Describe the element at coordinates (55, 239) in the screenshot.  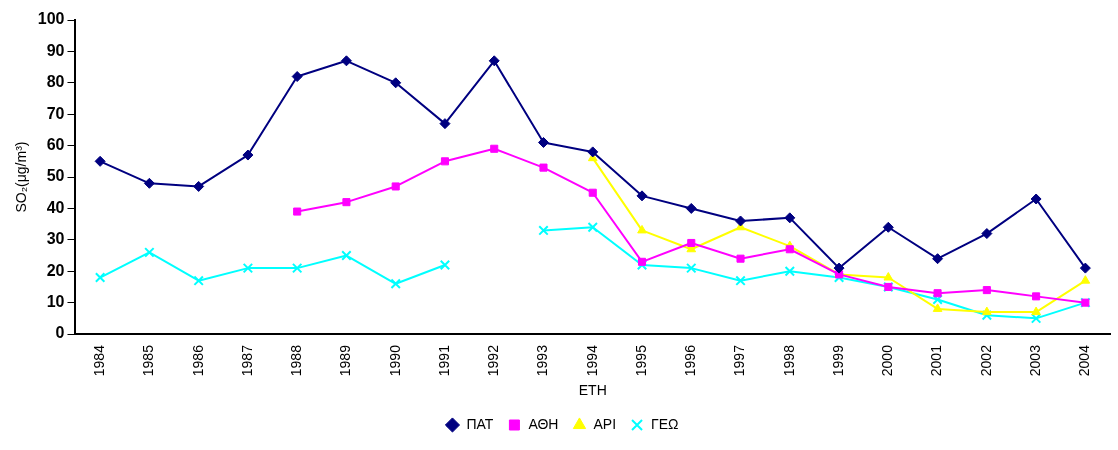
I see `y-tick-label: 30` at that location.